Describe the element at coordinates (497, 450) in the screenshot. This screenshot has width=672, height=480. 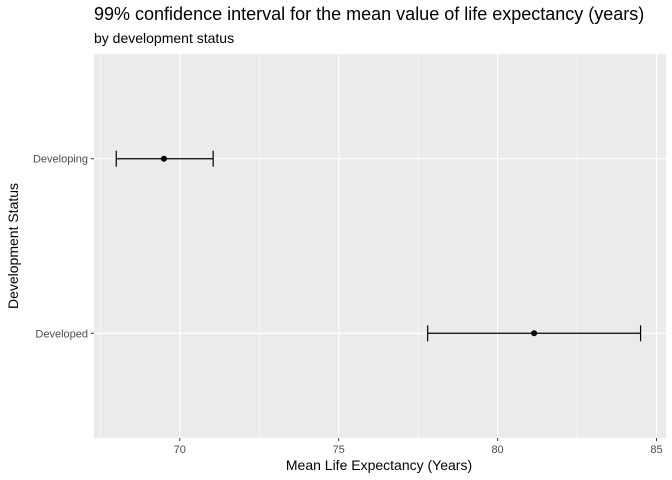
I see `x-tick-label: 80` at that location.